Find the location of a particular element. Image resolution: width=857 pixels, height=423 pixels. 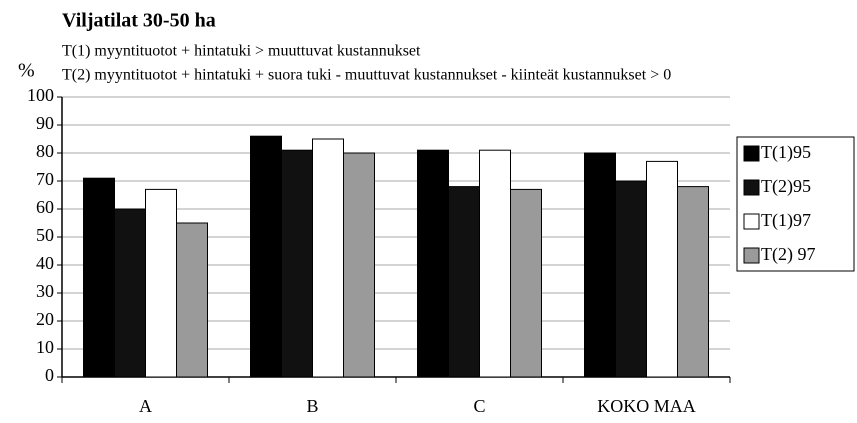

y-tick-label: 0 is located at coordinates (49, 375).